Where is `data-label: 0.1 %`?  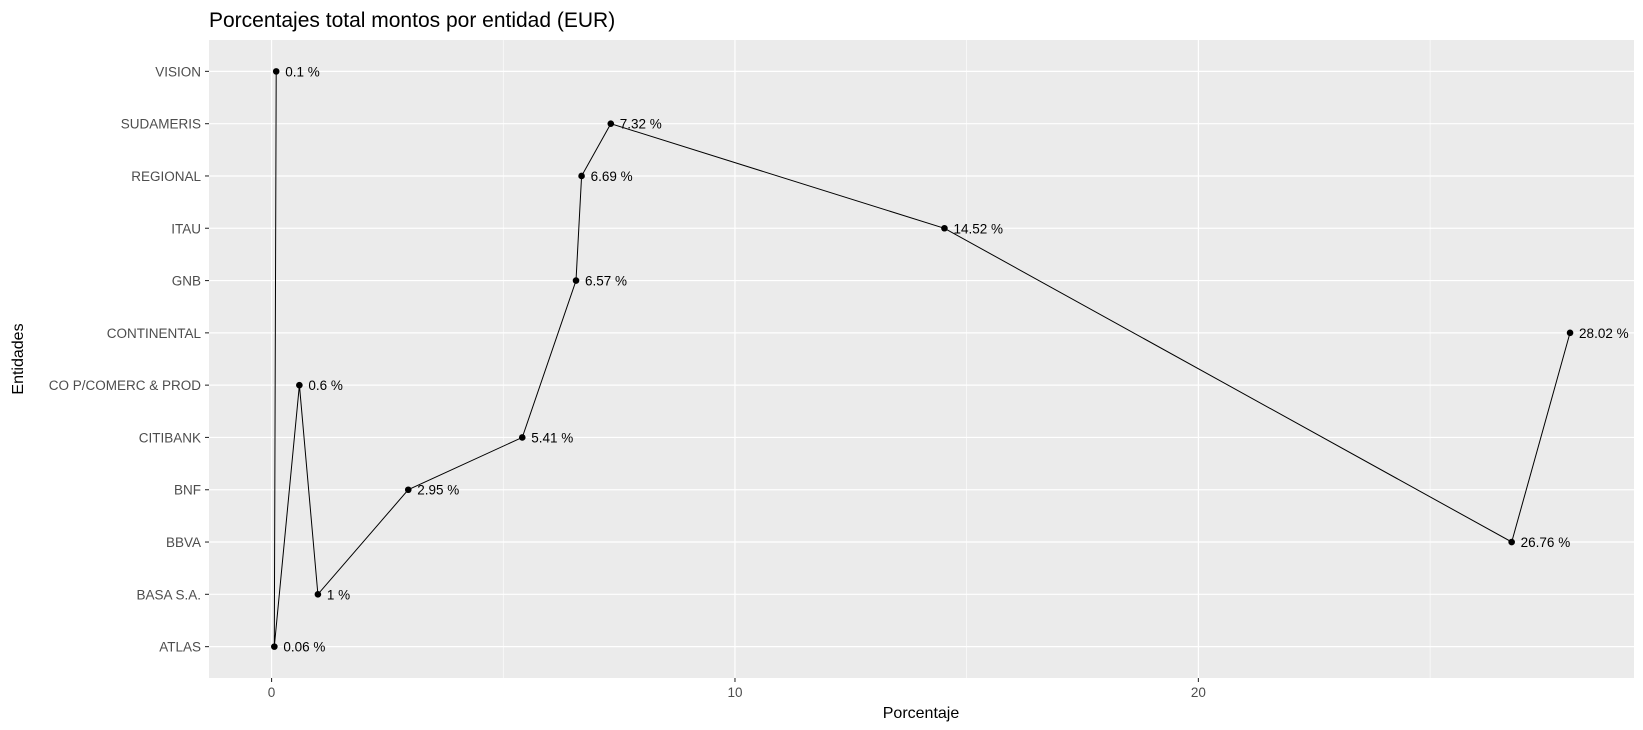 data-label: 0.1 % is located at coordinates (302, 71).